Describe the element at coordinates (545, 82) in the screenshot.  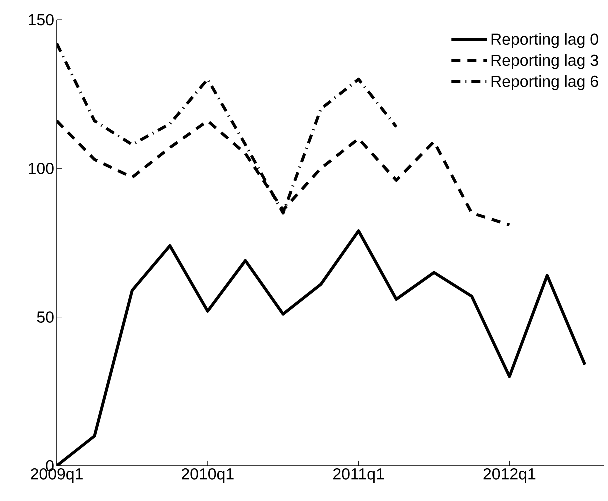
I see `legend-label: Reporting lag 6` at that location.